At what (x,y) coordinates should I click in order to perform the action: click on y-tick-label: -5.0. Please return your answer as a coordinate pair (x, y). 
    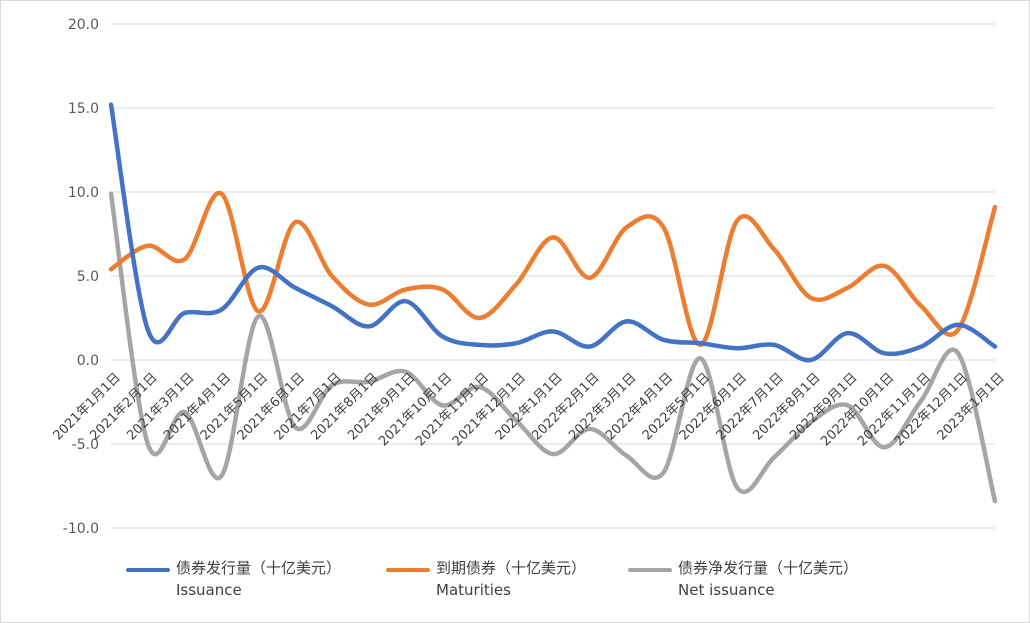
    Looking at the image, I should click on (85, 445).